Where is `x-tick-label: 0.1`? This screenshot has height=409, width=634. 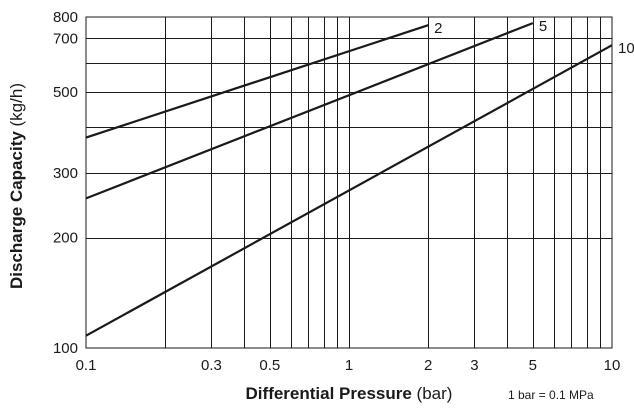
x-tick-label: 0.1 is located at coordinates (86, 365).